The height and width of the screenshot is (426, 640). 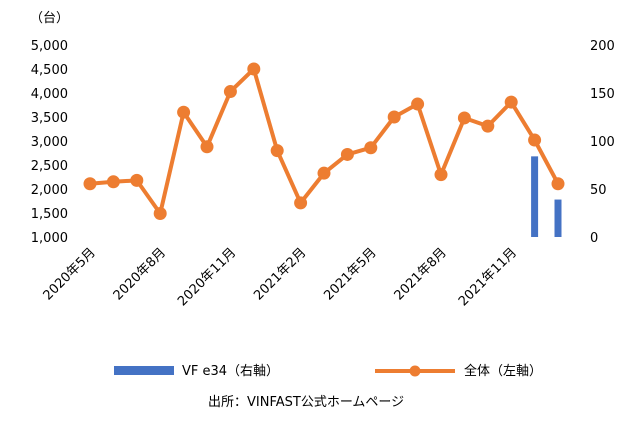 What do you see at coordinates (328, 371) in the screenshot?
I see `legend: VF e34（右軸） 全体（左軸）` at bounding box center [328, 371].